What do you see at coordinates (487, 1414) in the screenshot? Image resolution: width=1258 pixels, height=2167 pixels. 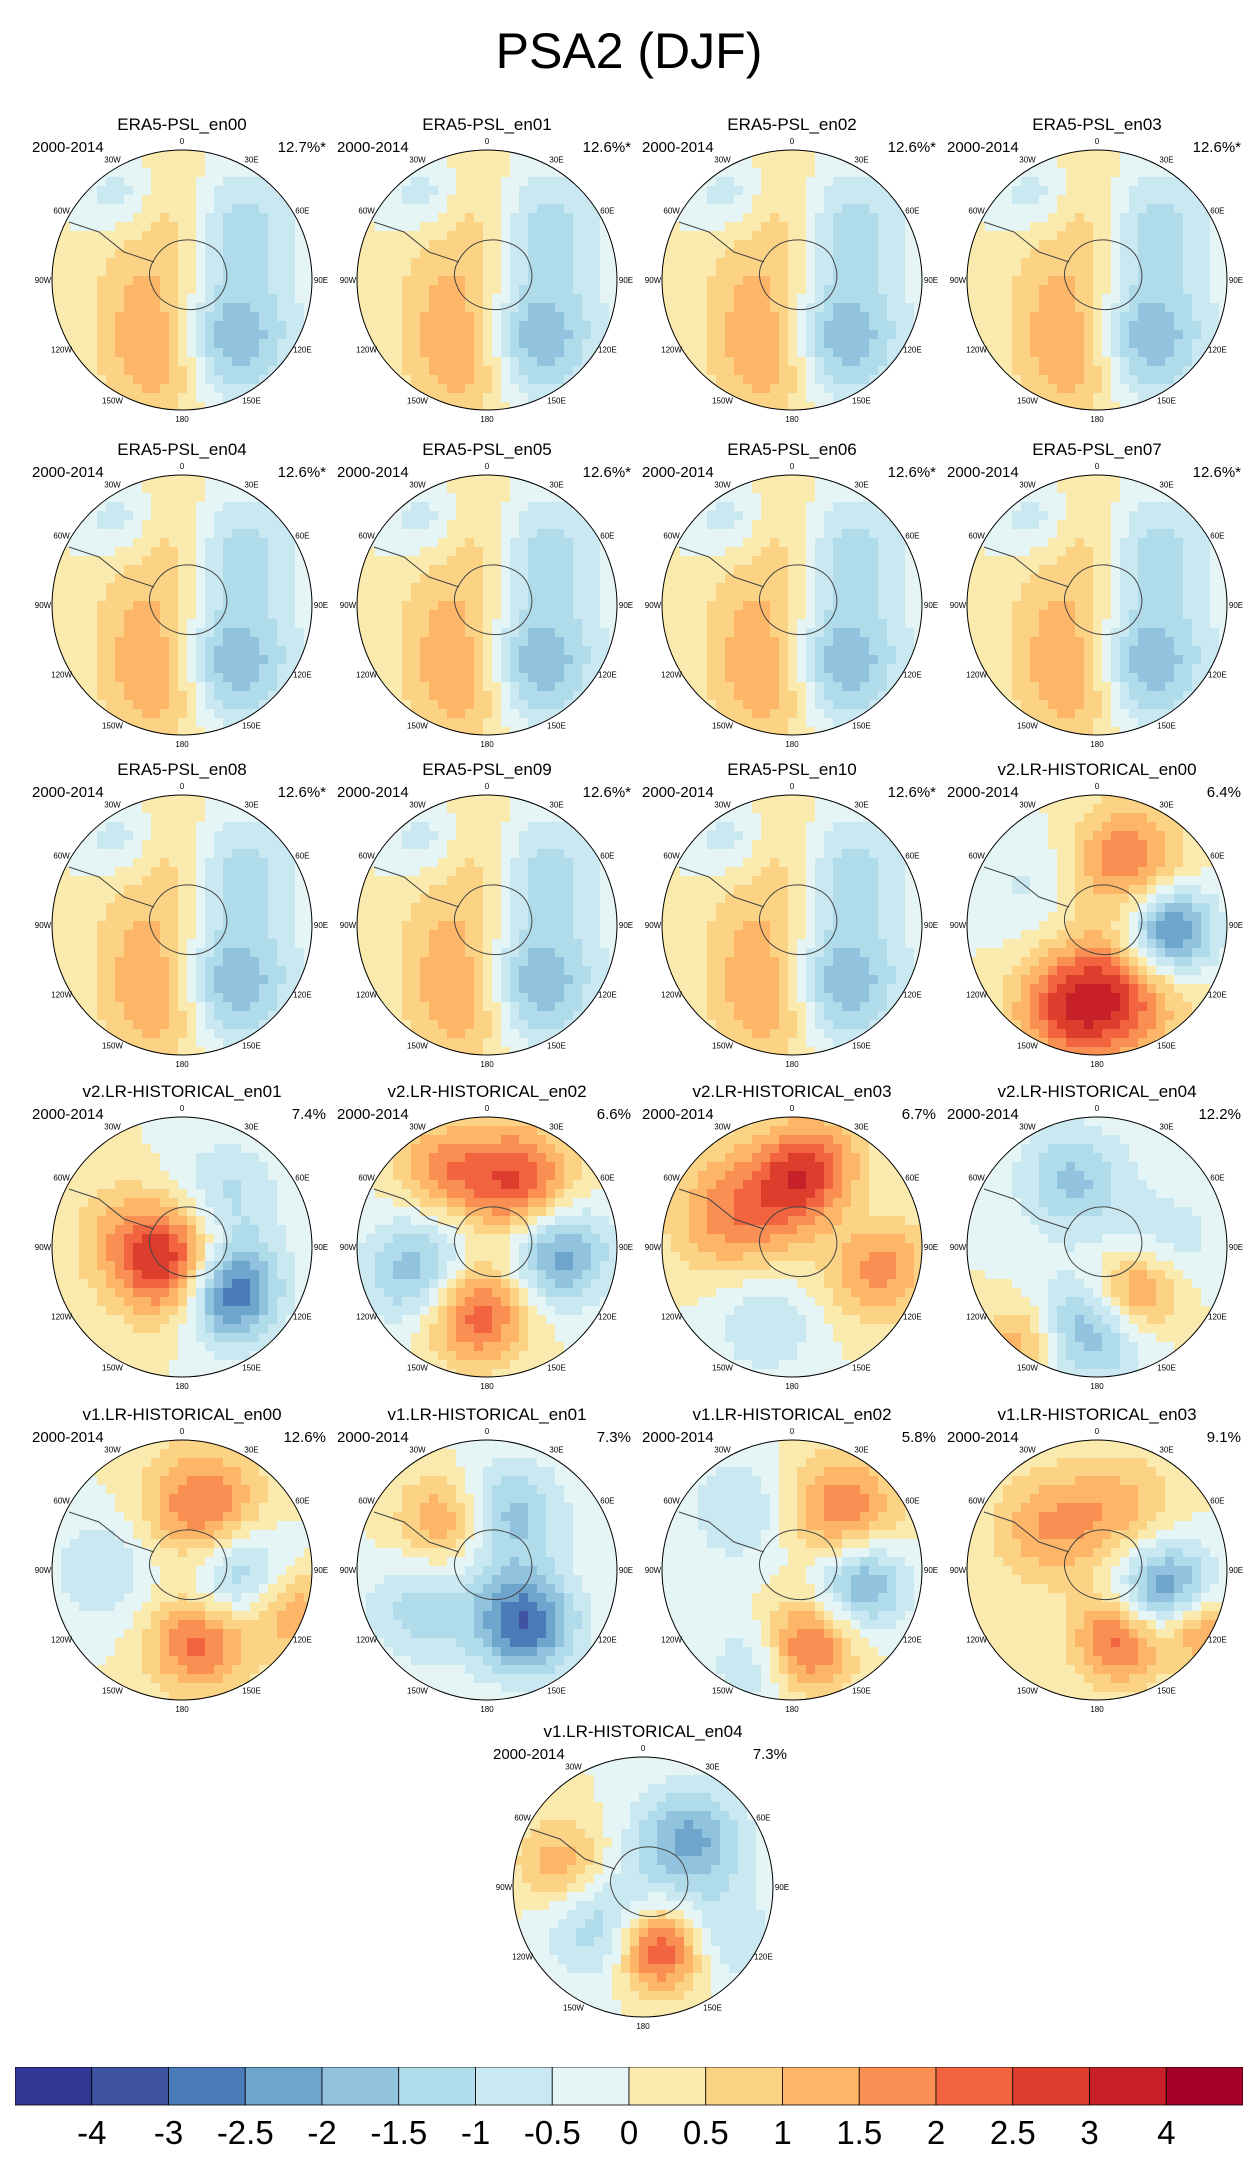 I see `panel-title: v1.LR-HISTORICAL_en01` at bounding box center [487, 1414].